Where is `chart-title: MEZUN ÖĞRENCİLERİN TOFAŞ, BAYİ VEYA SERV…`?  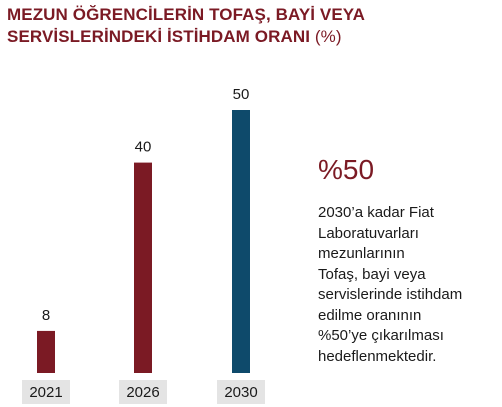
chart-title: MEZUN ÖĞRENCİLERİN TOFAŞ, BAYİ VEYA SERV… is located at coordinates (217, 26).